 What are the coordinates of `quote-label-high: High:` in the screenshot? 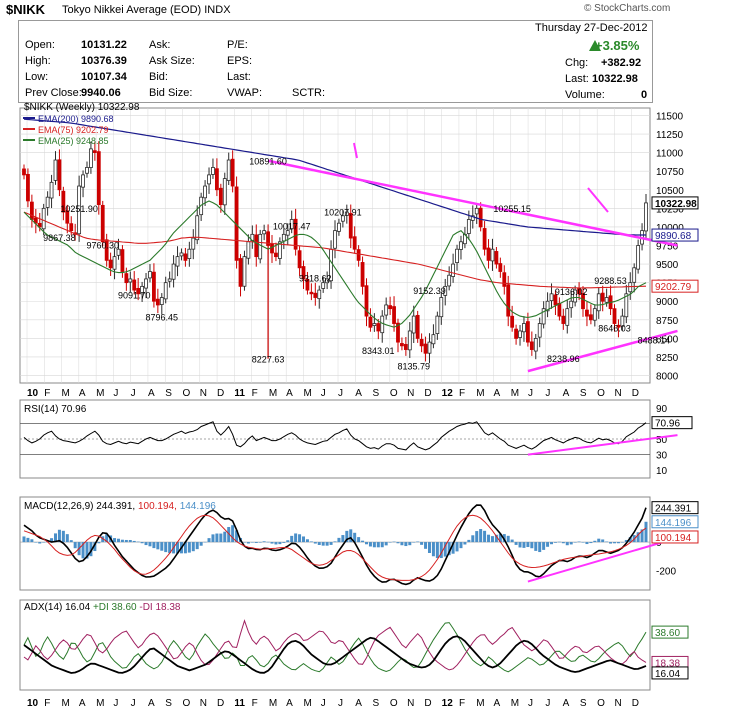 It's located at (38, 61).